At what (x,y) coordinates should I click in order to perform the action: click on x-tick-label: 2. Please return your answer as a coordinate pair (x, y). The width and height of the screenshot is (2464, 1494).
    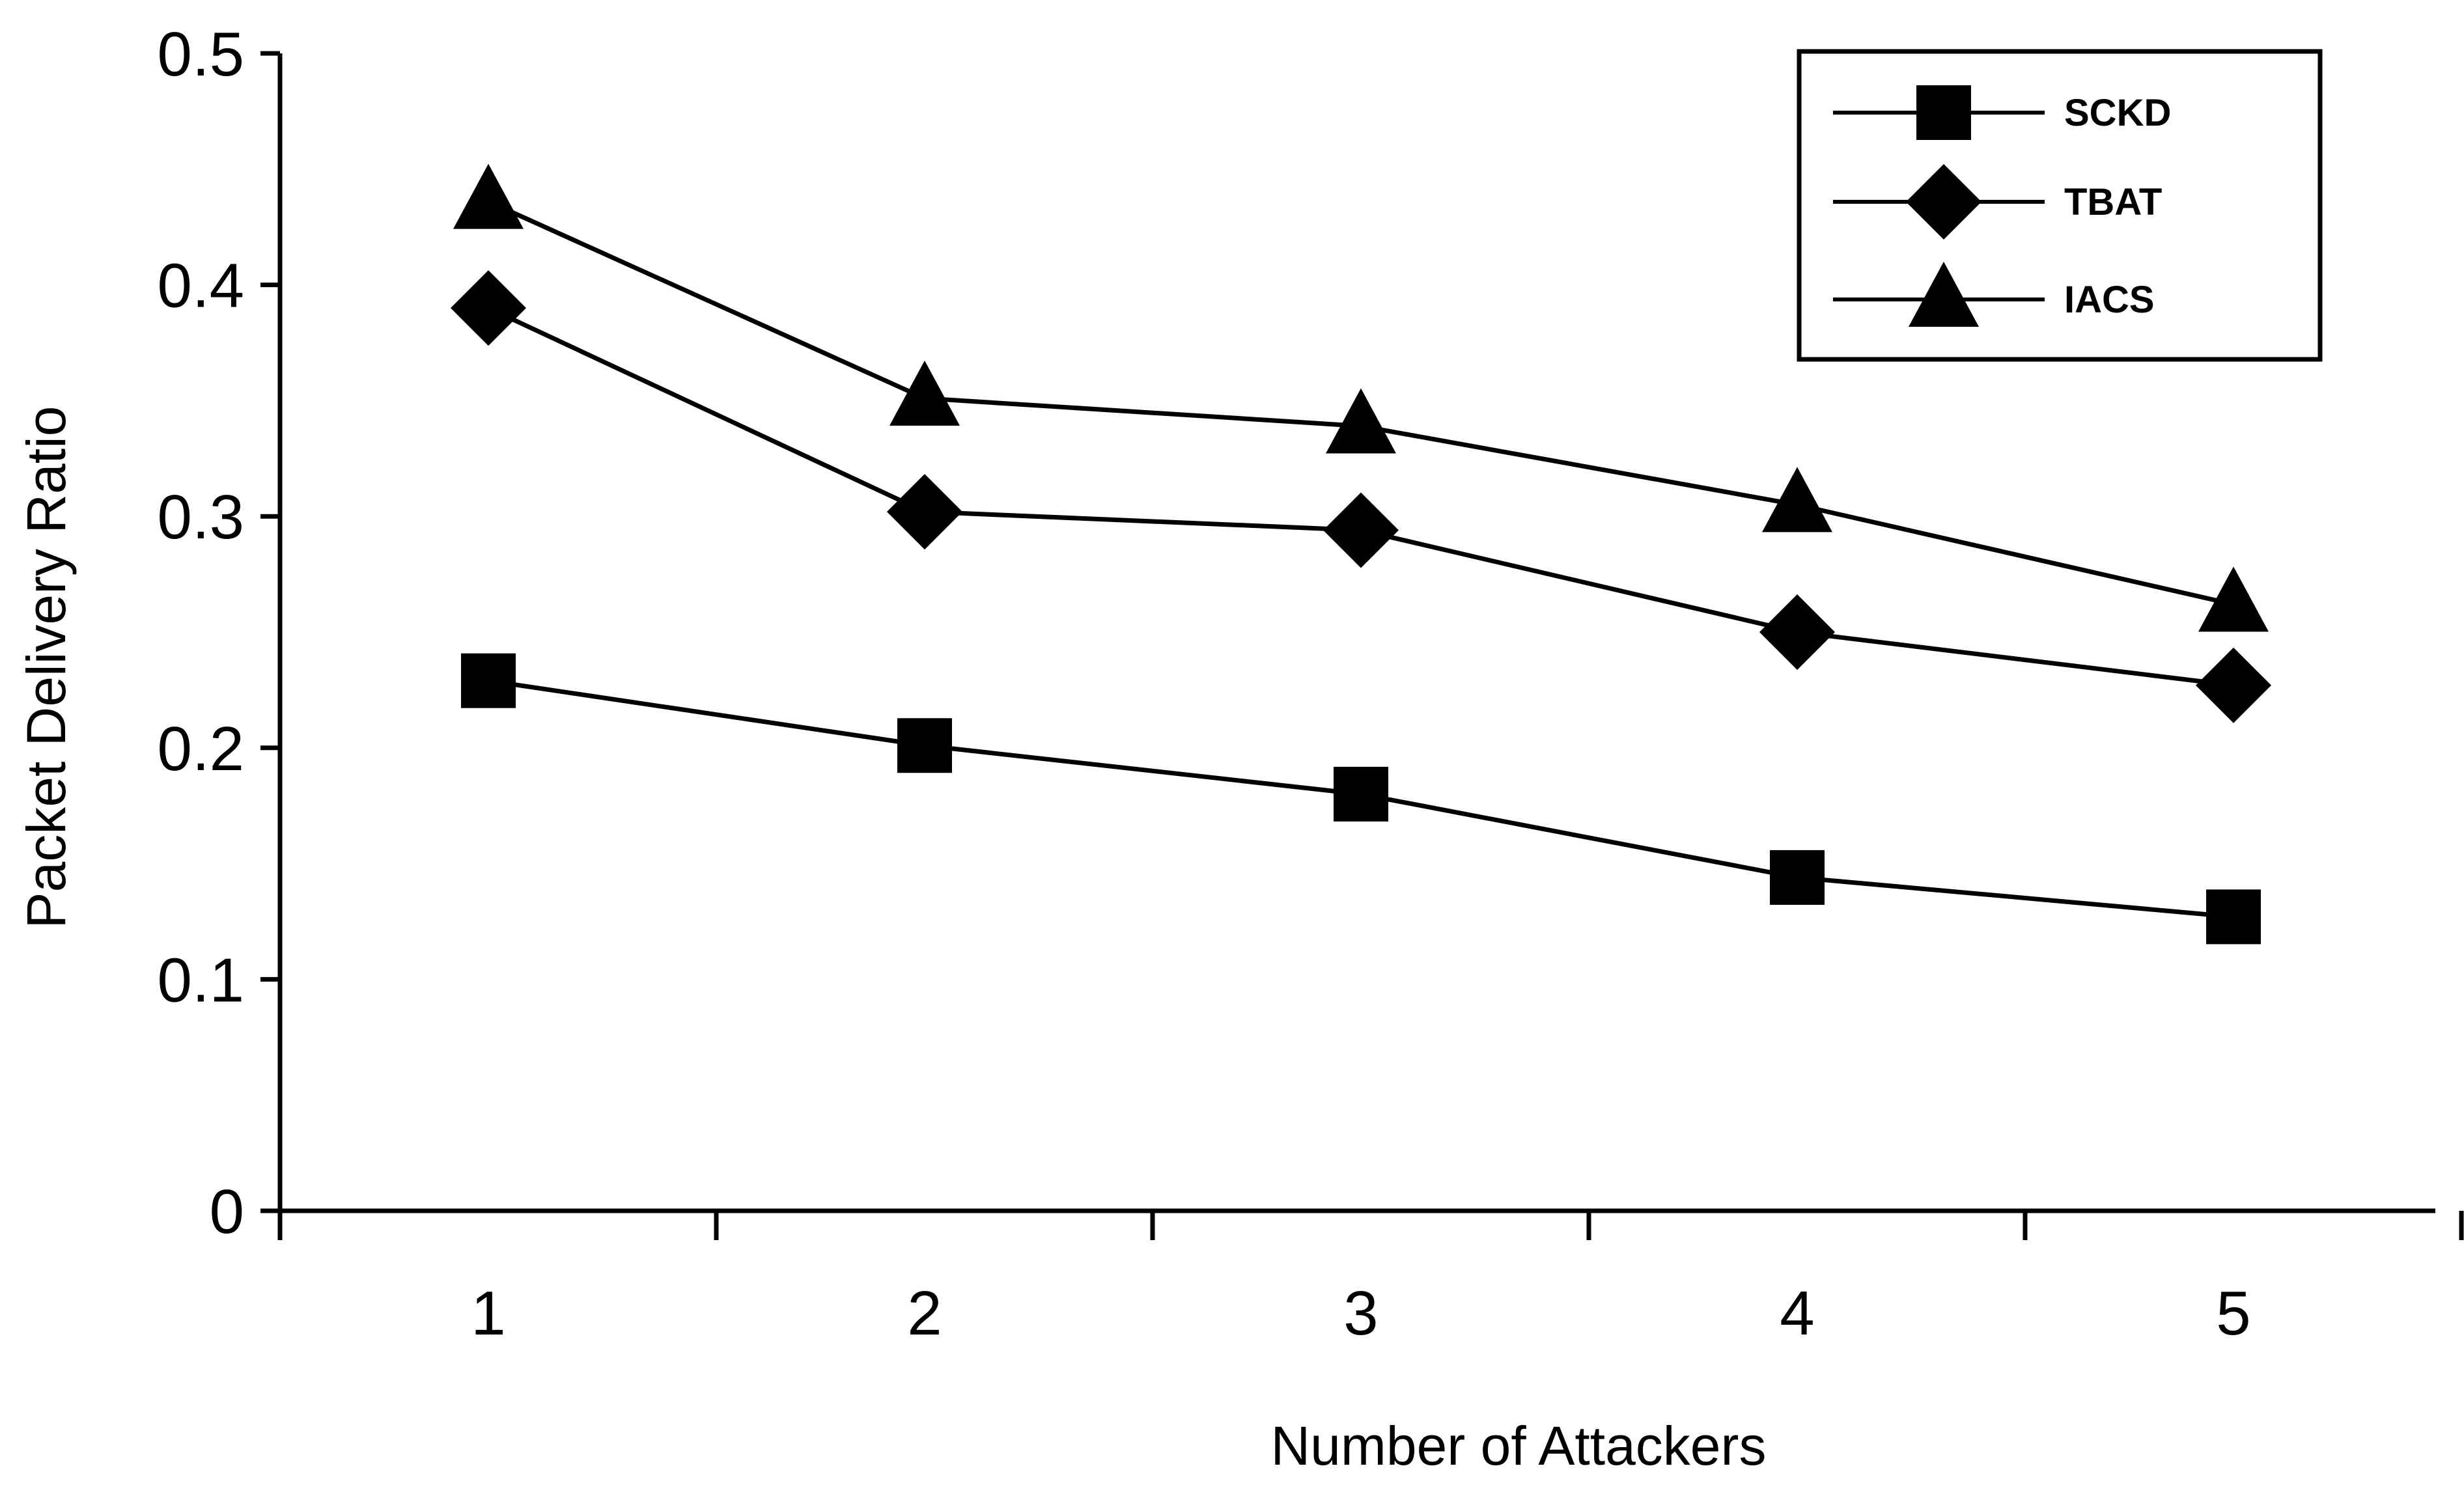
    Looking at the image, I should click on (925, 1313).